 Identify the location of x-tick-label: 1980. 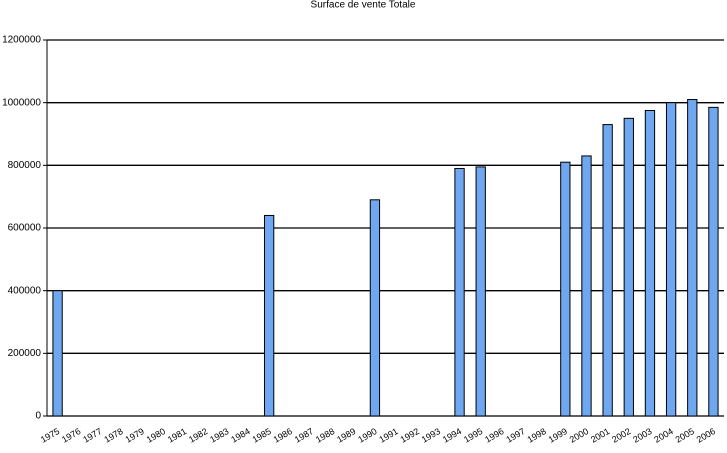
(156, 435).